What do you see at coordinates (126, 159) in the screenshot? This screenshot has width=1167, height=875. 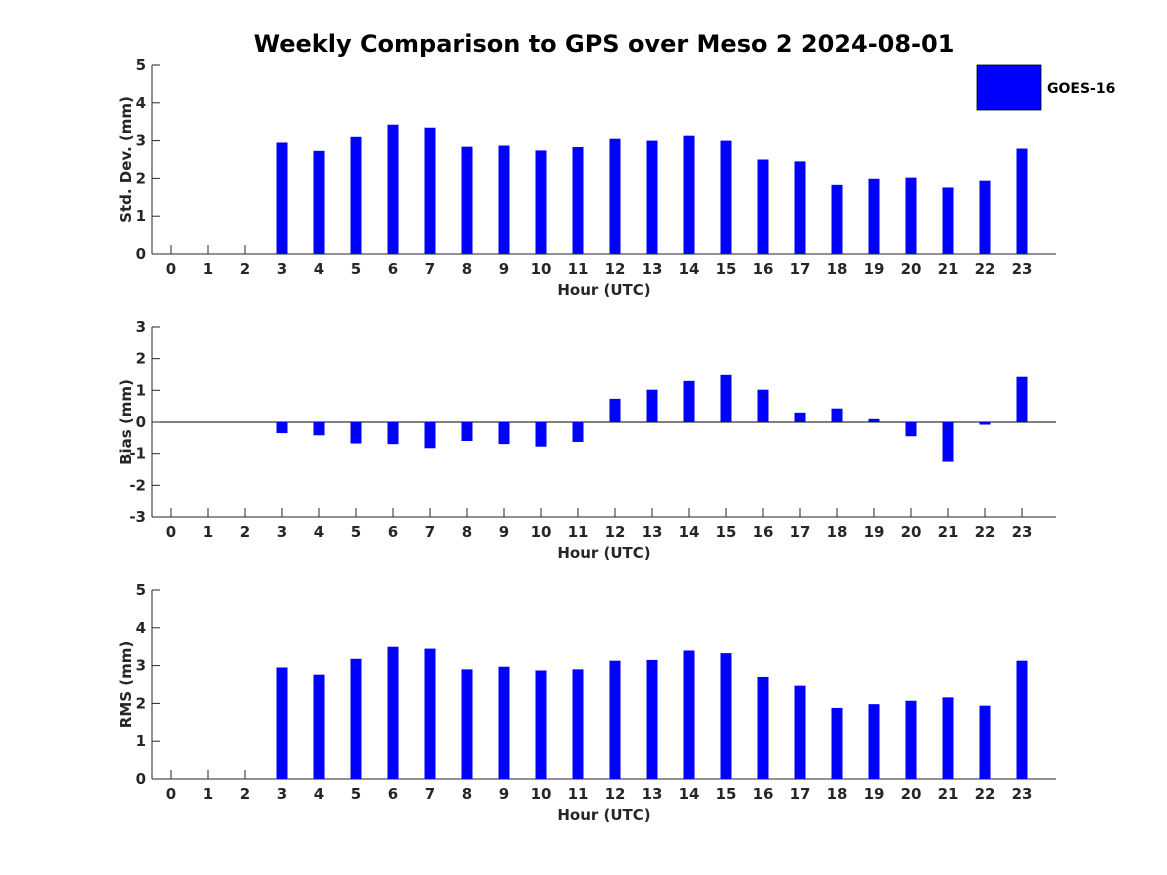 I see `y-axis-label: Std. Dev. (mm)` at bounding box center [126, 159].